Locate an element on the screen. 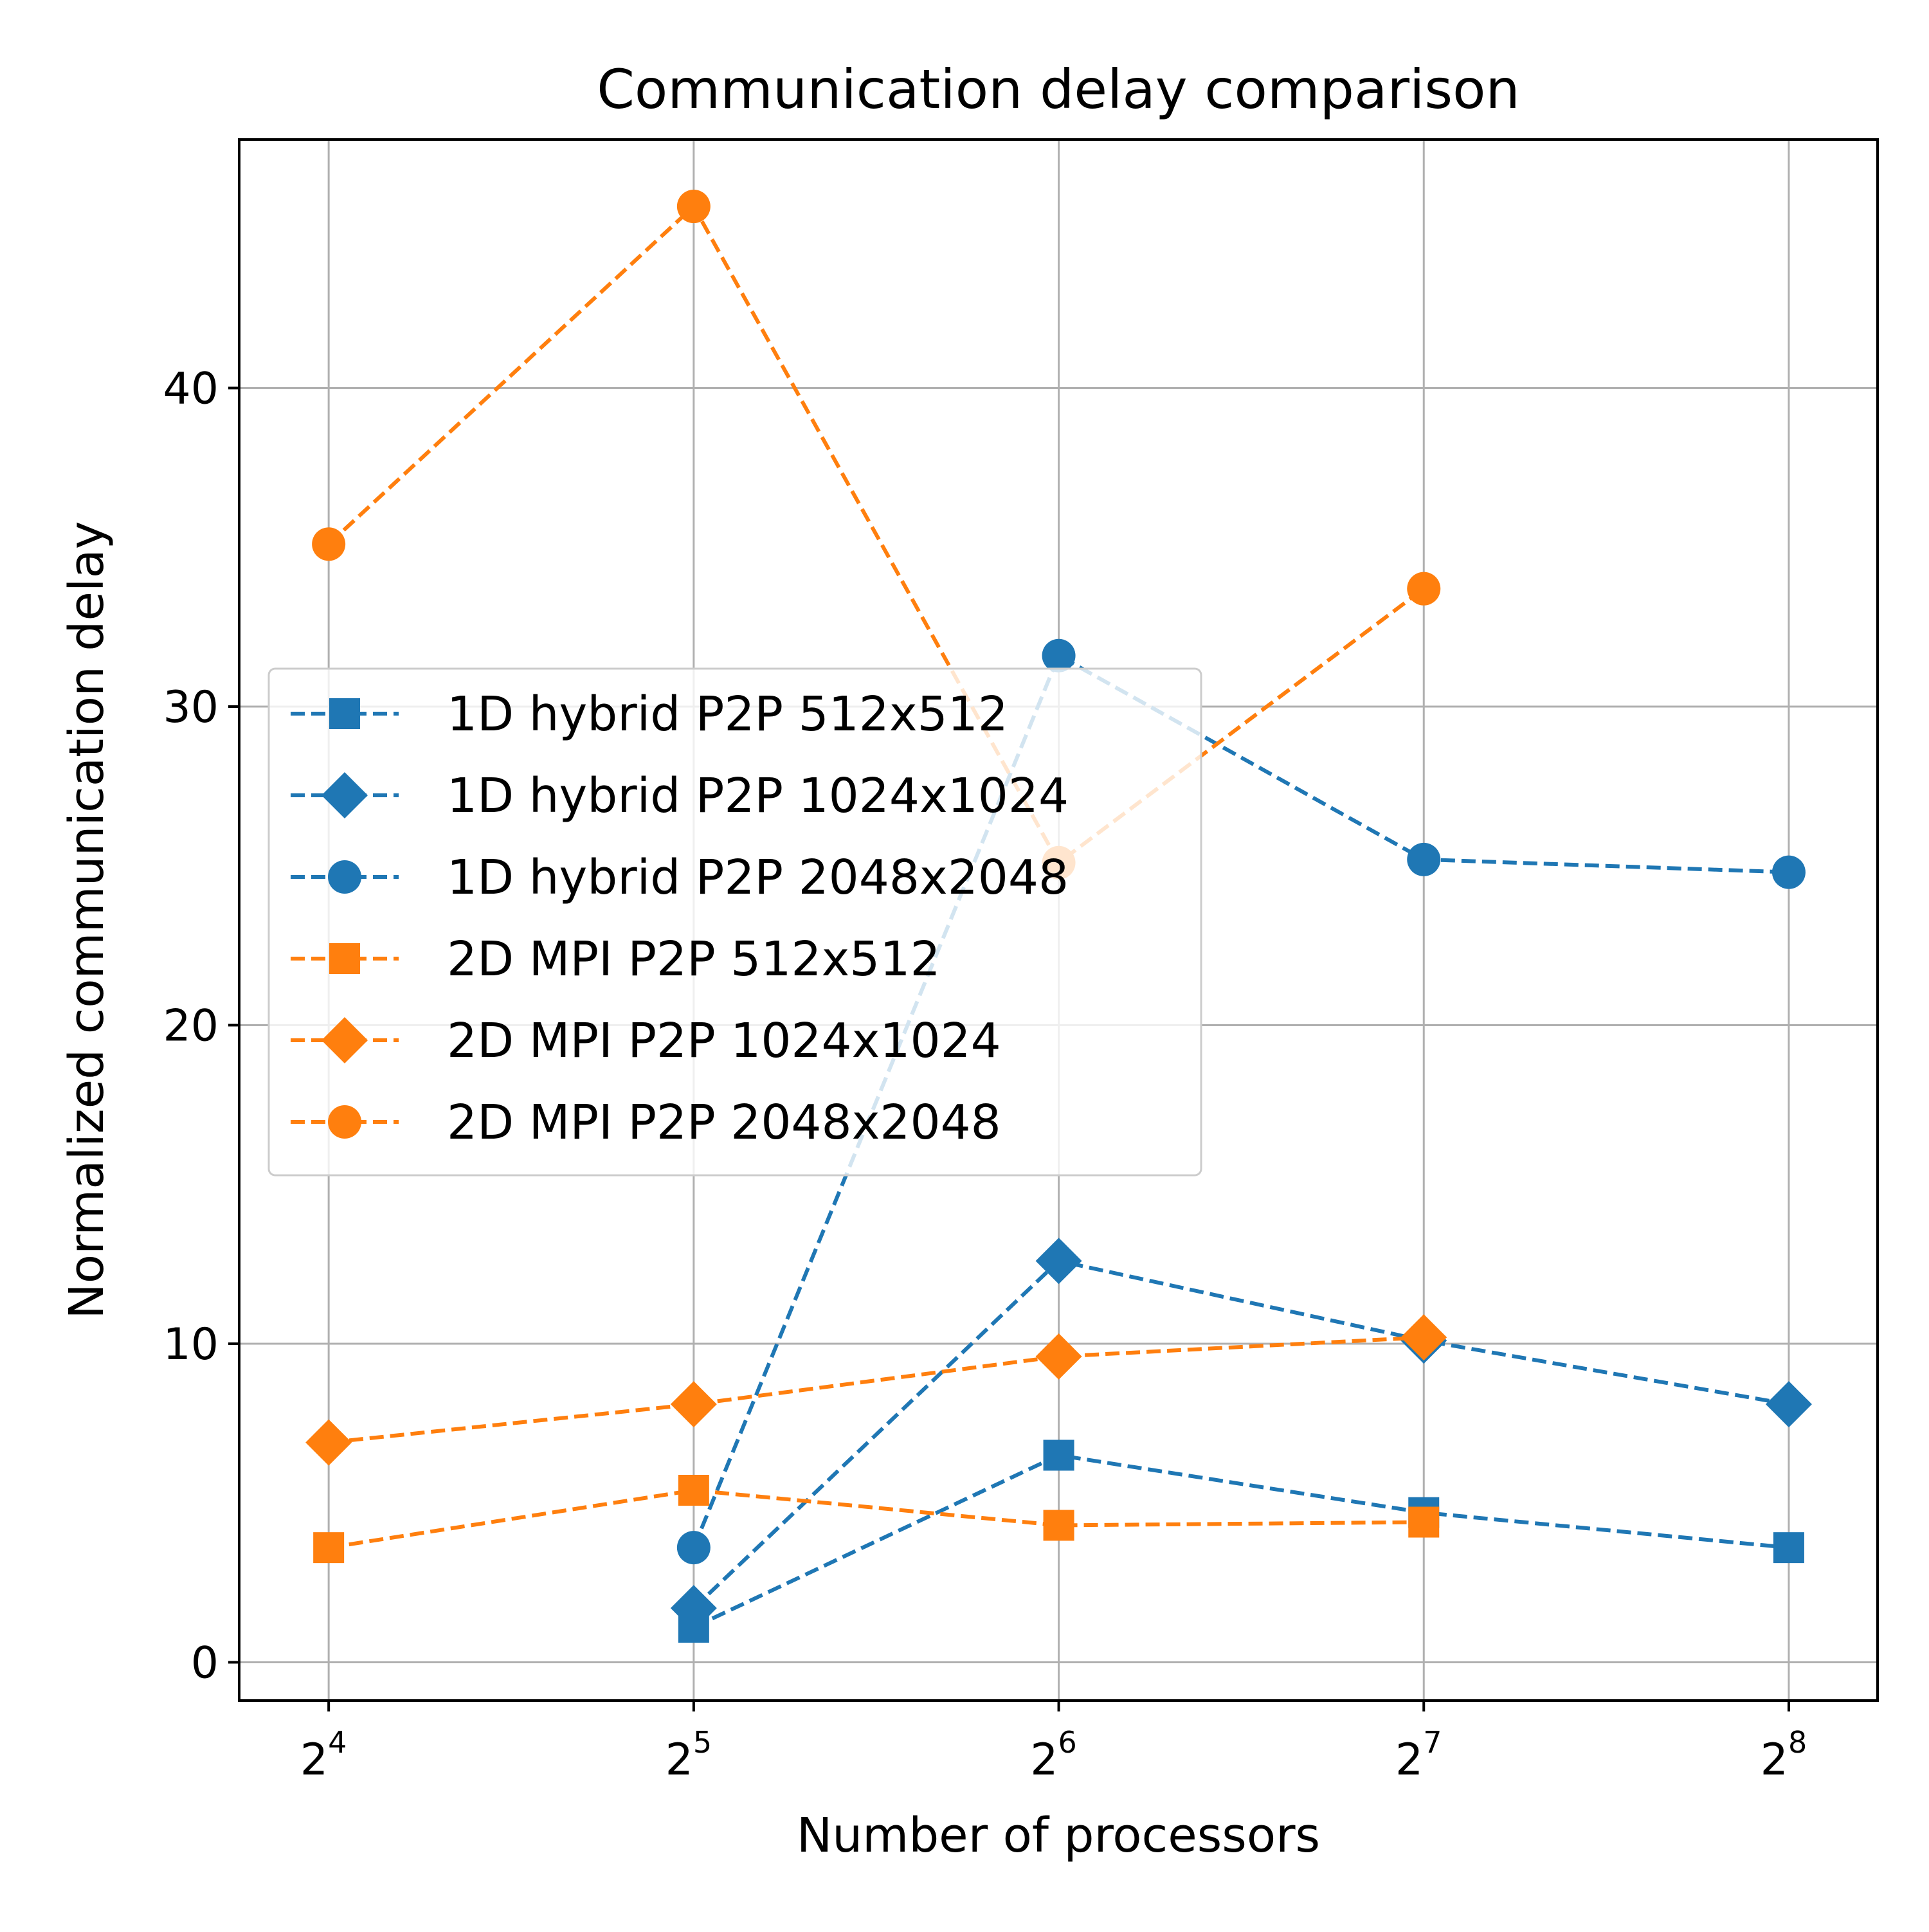  x-tick-label: 24 is located at coordinates (323, 1755).